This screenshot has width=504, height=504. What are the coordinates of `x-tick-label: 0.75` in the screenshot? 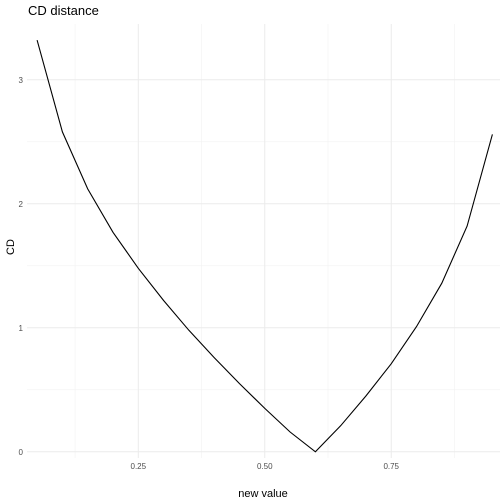 It's located at (391, 466).